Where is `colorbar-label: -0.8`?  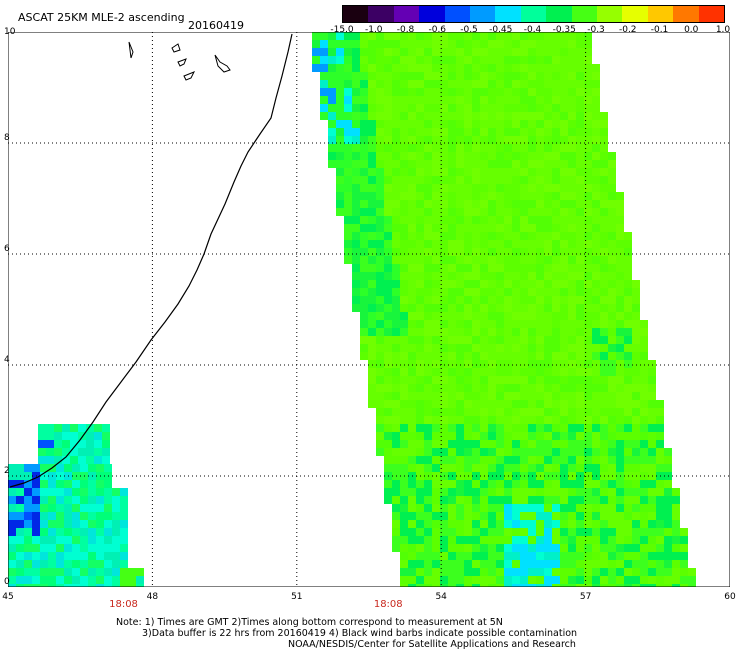 colorbar-label: -0.8 is located at coordinates (405, 30).